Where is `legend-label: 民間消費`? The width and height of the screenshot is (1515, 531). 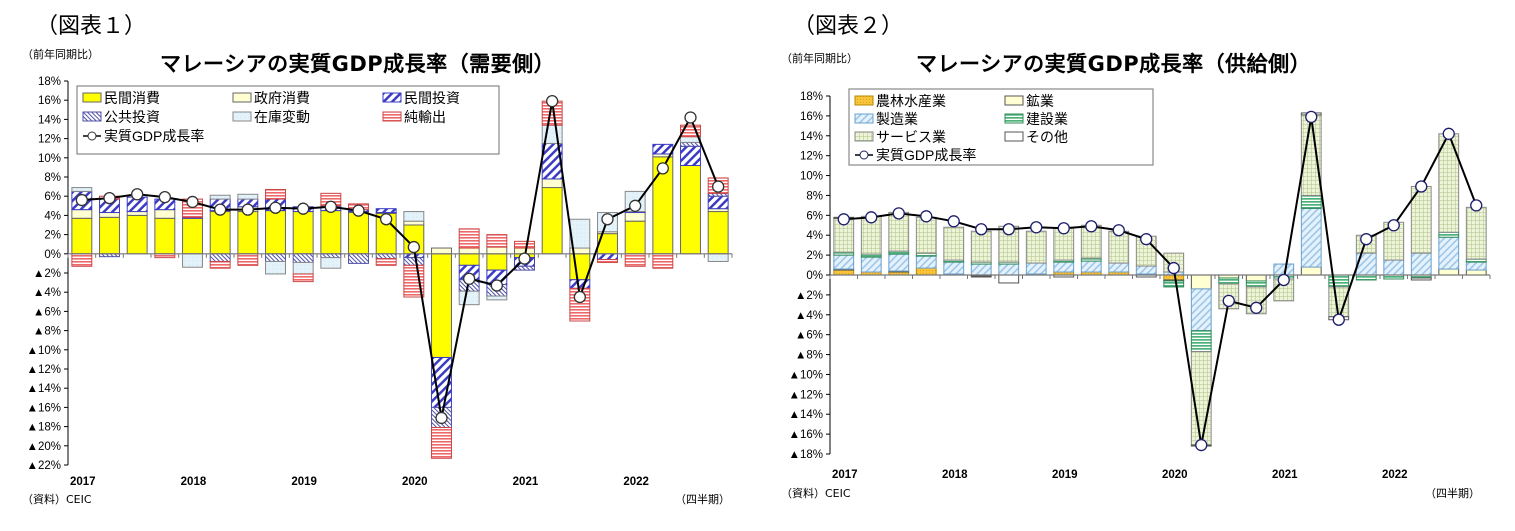 legend-label: 民間消費 is located at coordinates (132, 98).